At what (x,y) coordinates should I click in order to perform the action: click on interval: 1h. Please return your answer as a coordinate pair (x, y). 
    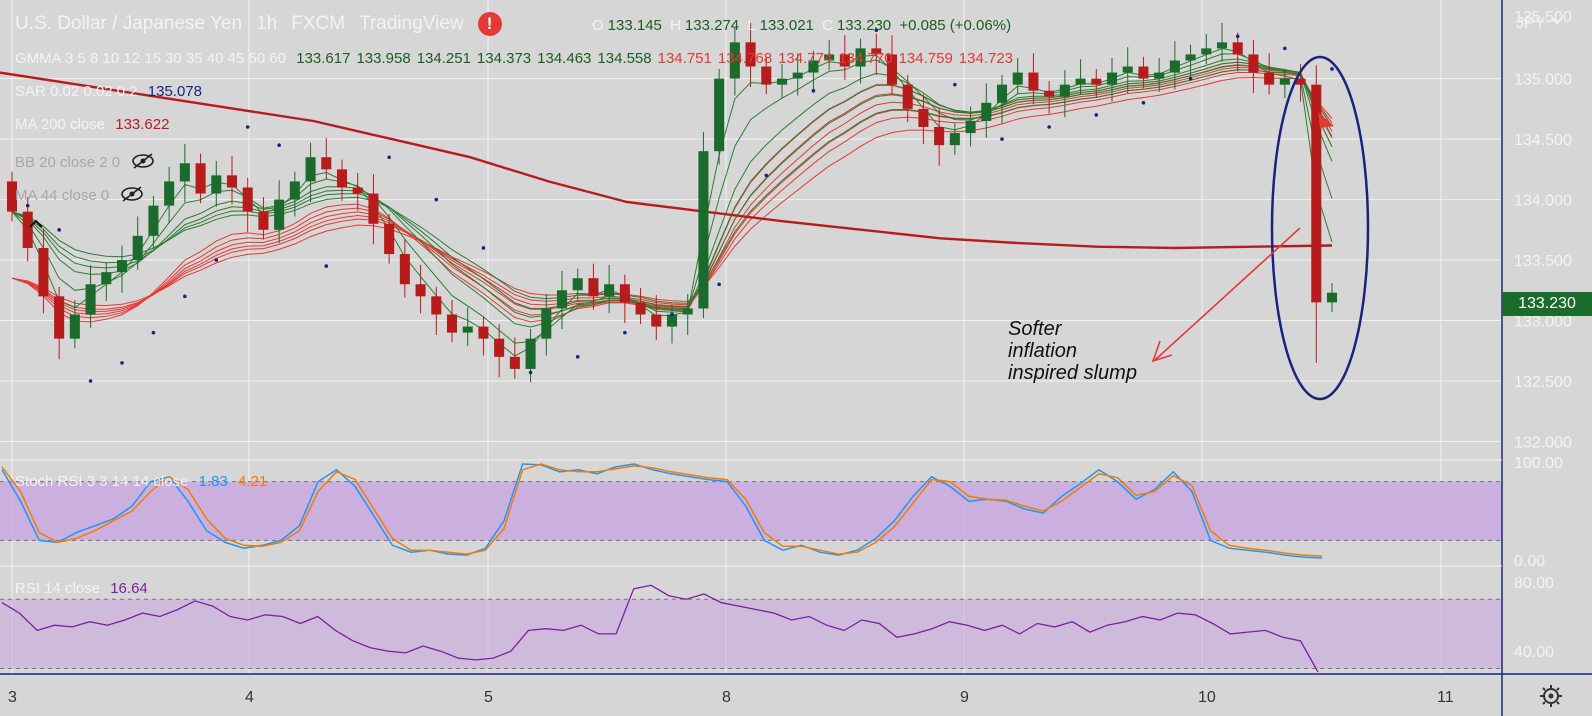
    Looking at the image, I should click on (267, 24).